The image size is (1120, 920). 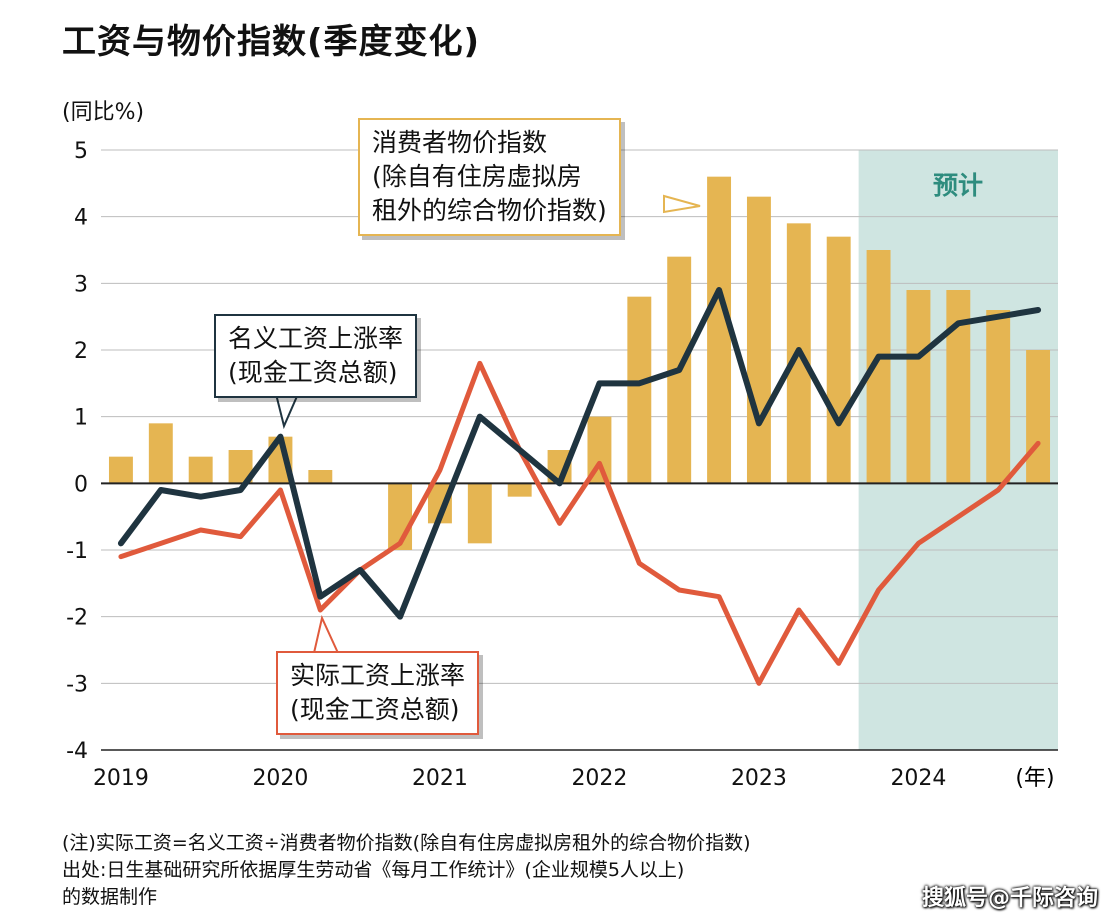 What do you see at coordinates (520, 778) in the screenshot?
I see `x-tick-labels: 2019 2020 2021 2022 2023 2024` at bounding box center [520, 778].